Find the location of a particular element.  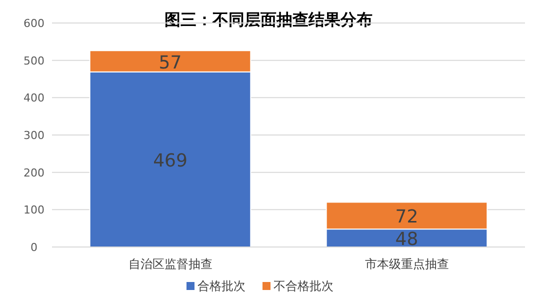

data-label: 72 is located at coordinates (406, 217).